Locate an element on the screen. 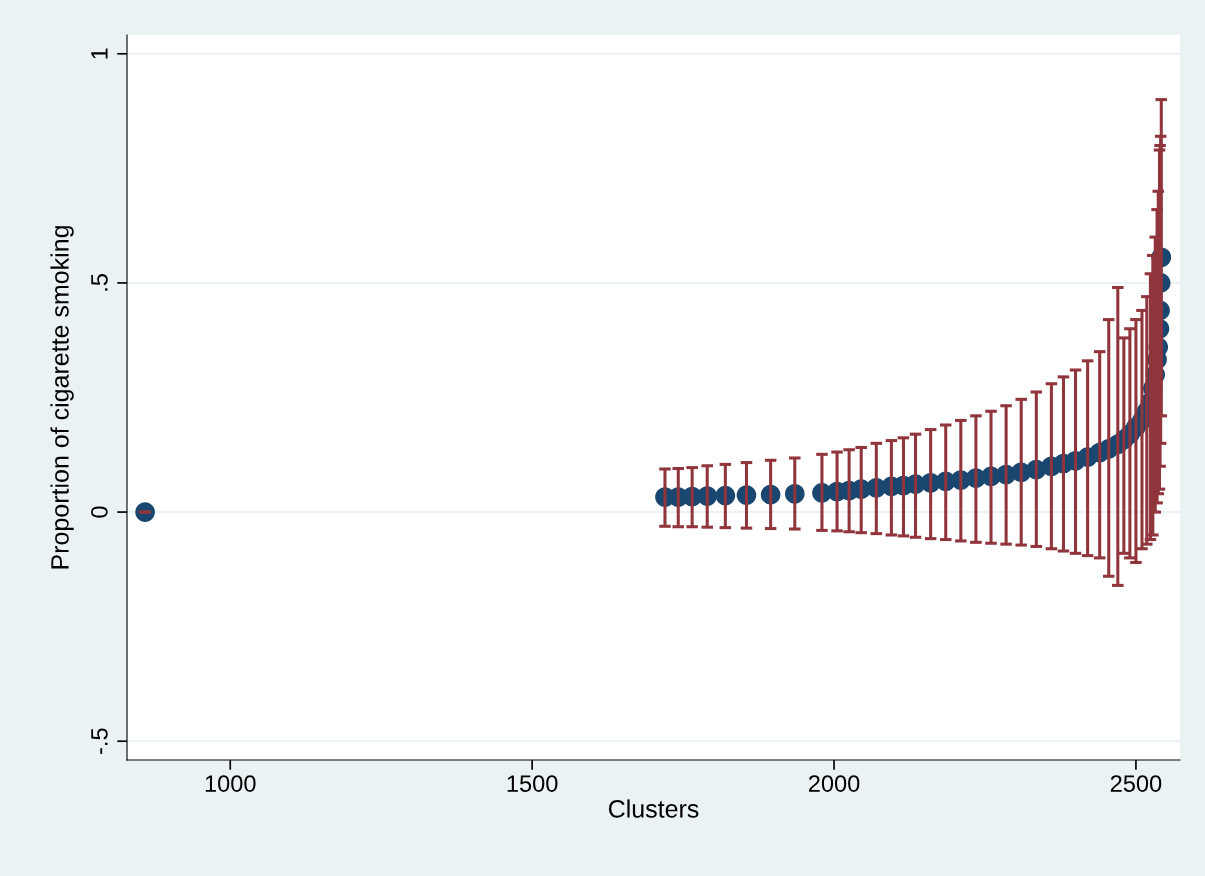 This screenshot has width=1205, height=876. y-tick-label: 0 is located at coordinates (99, 512).